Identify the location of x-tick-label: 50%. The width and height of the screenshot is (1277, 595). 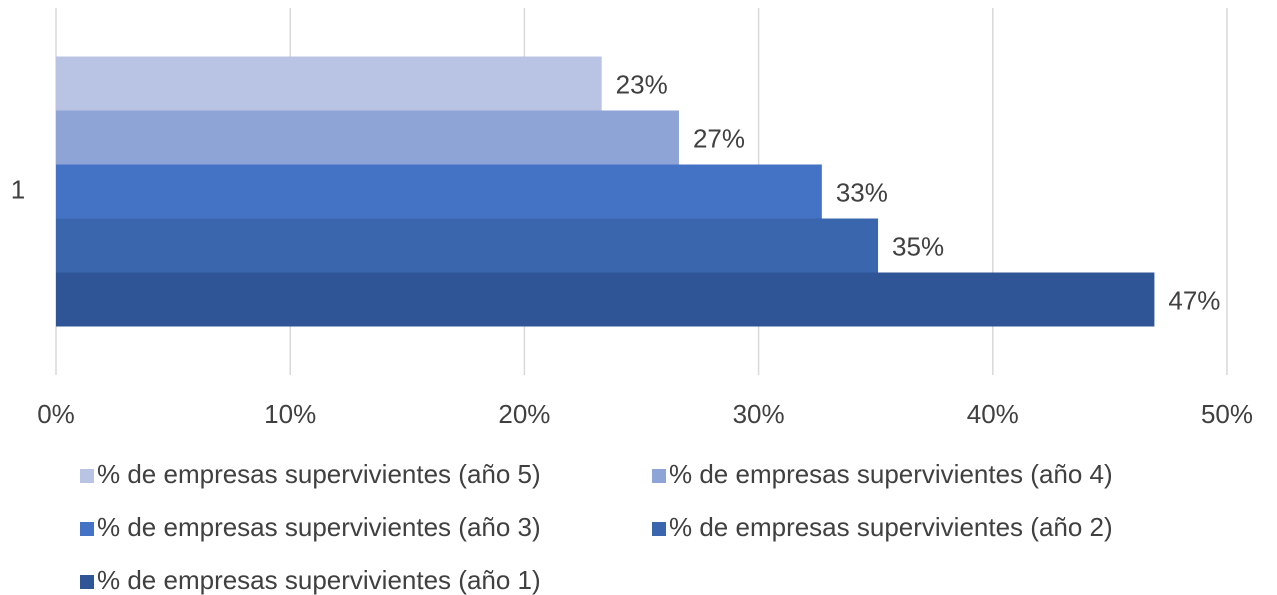
(1227, 414).